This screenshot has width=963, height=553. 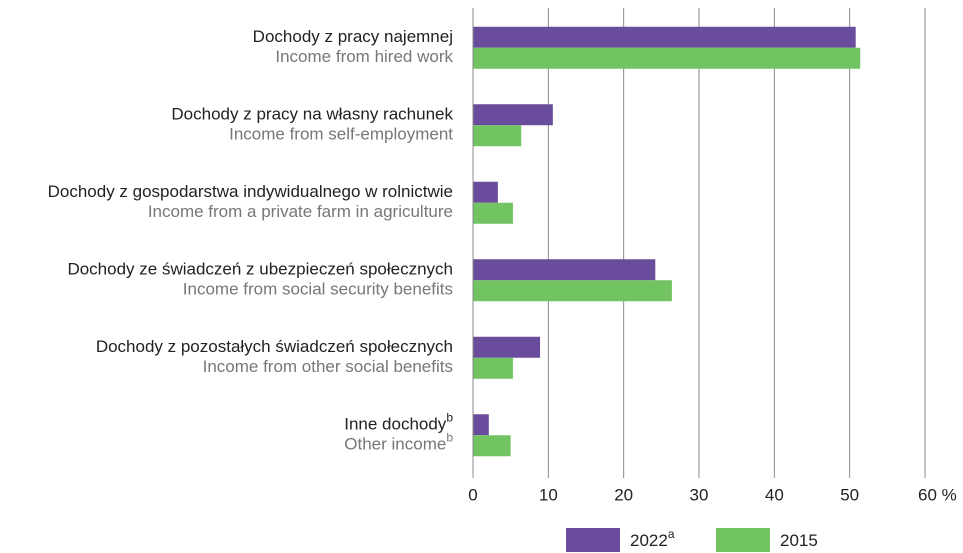 I want to click on x-tick-label: 30, so click(x=699, y=494).